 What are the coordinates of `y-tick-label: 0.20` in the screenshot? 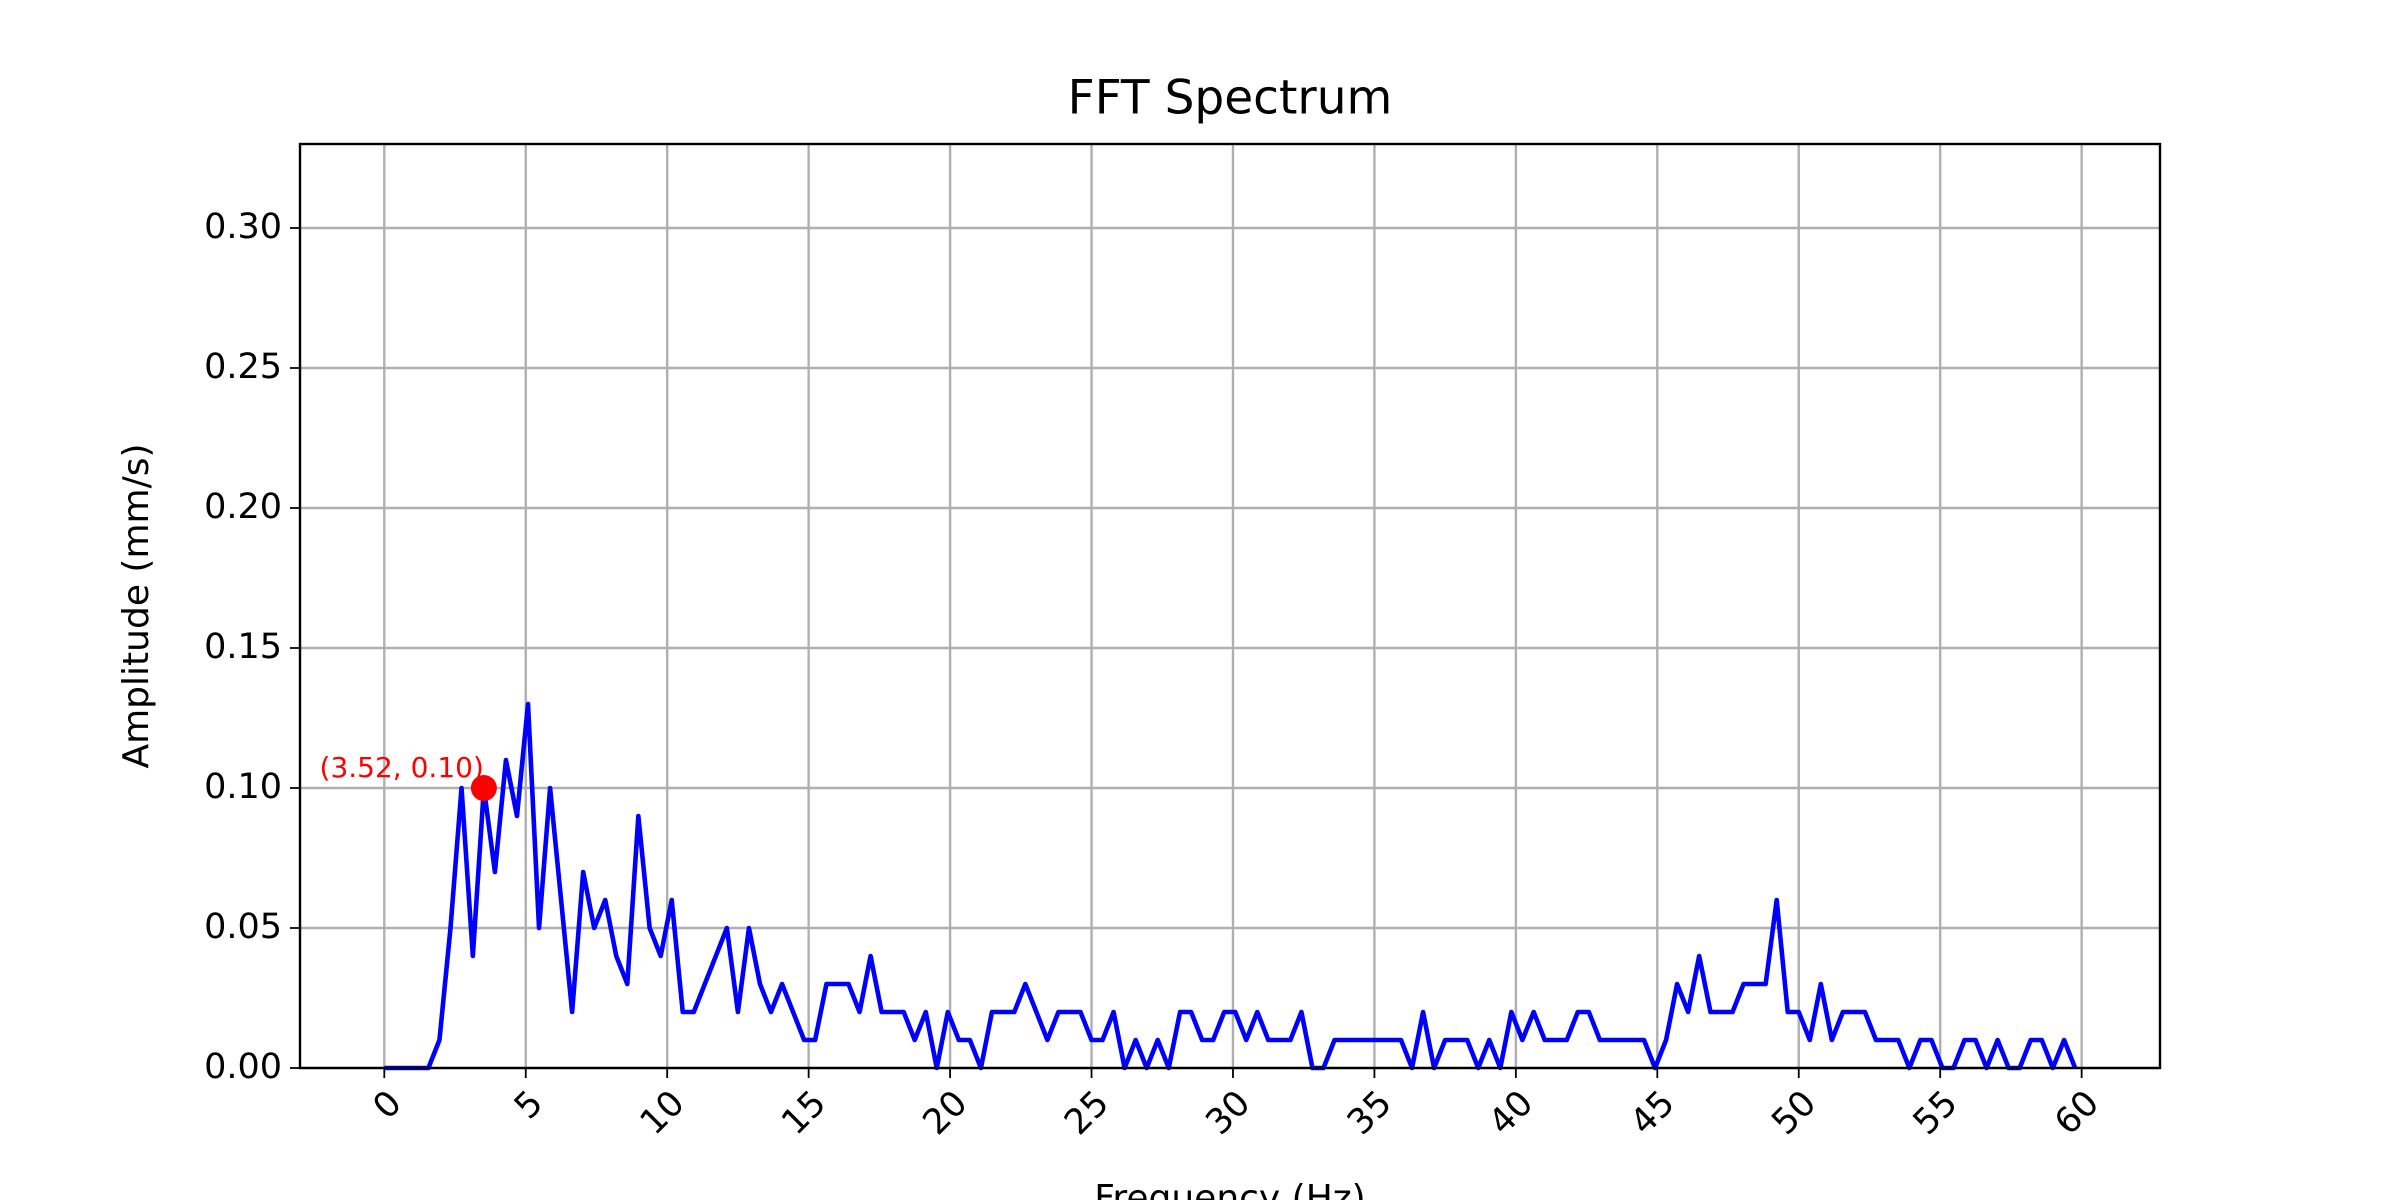 It's located at (243, 507).